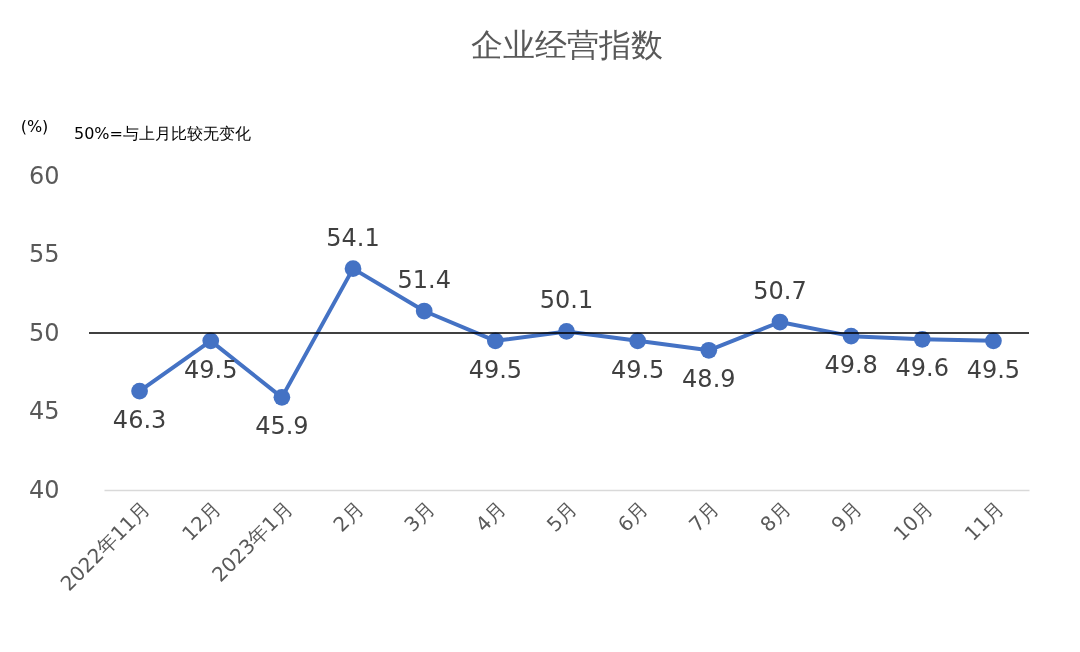 The image size is (1080, 652). I want to click on x-tick-label: 11月, so click(984, 521).